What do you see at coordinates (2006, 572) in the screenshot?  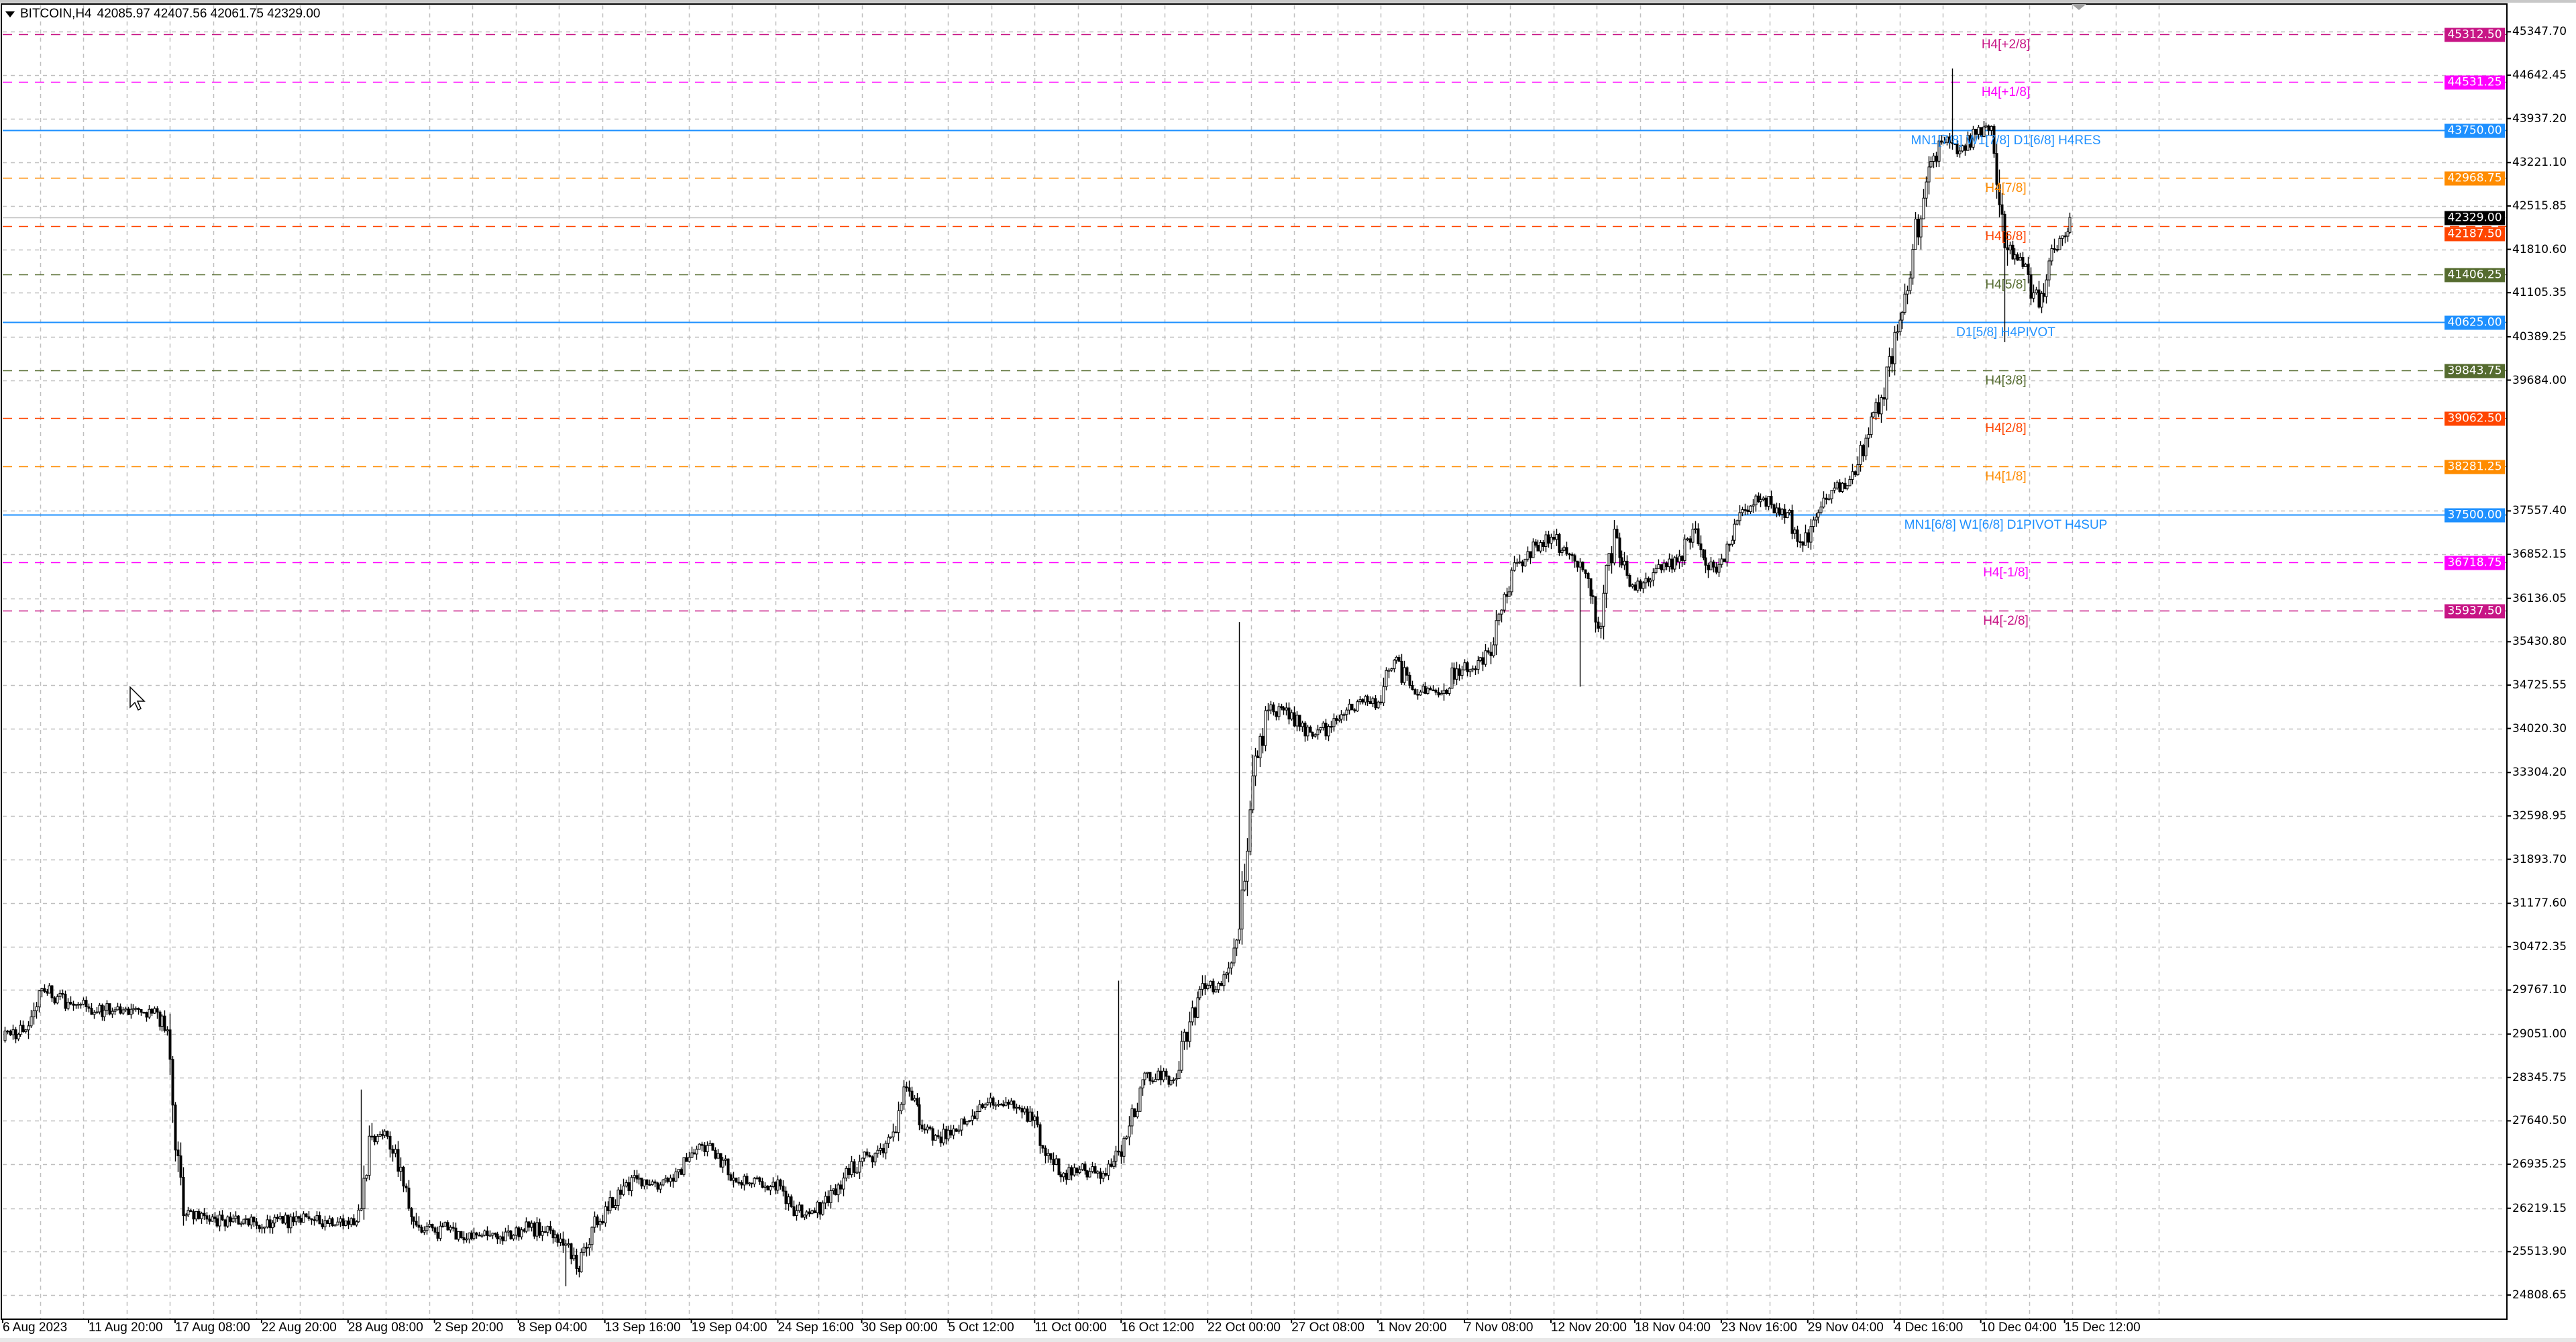 I see `level-text: H4[-1/8]` at bounding box center [2006, 572].